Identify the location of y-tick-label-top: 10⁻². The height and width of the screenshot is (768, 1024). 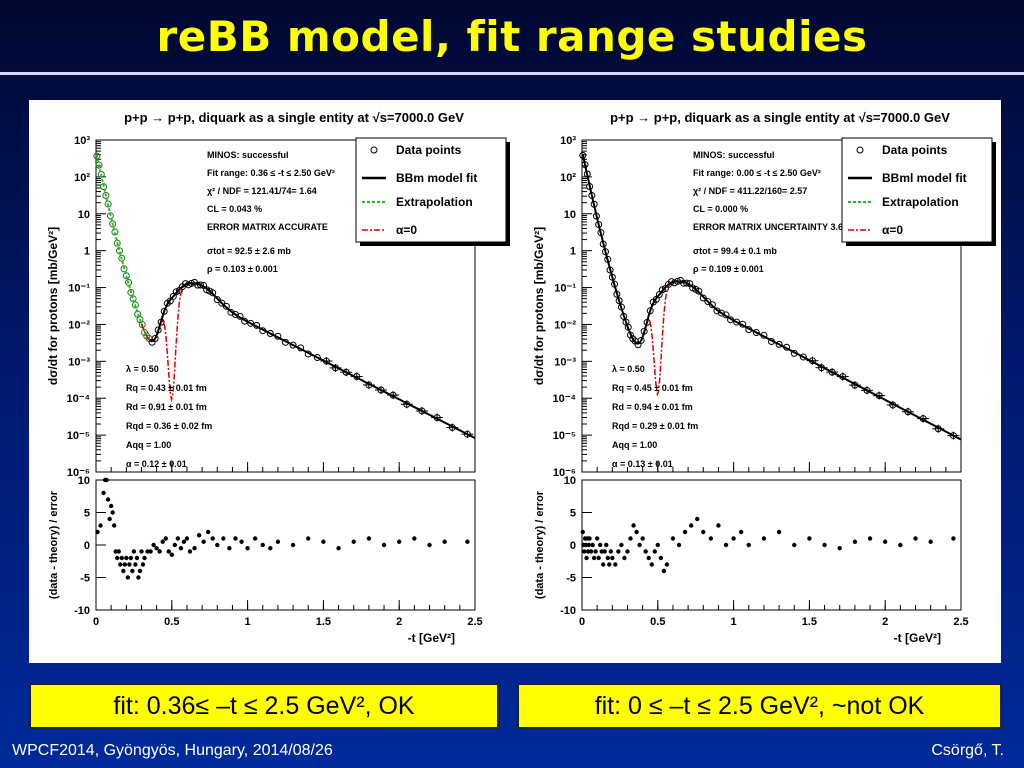
(79, 325).